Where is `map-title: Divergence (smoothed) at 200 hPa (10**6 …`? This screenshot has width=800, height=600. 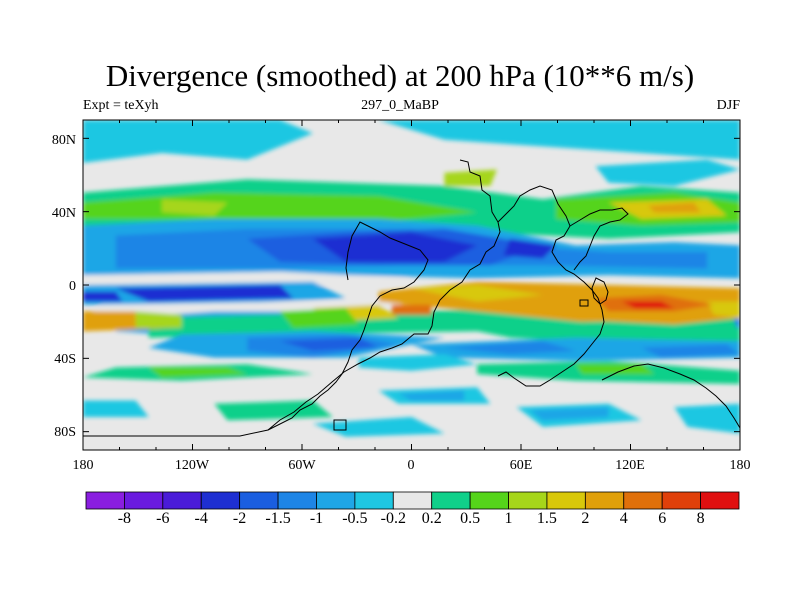
map-title: Divergence (smoothed) at 200 hPa (10**6 … is located at coordinates (400, 75).